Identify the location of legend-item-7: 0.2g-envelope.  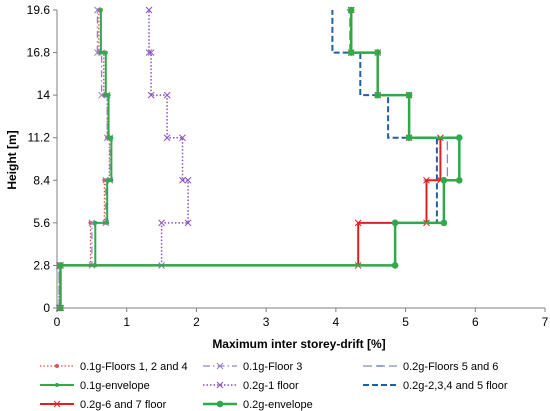
(258, 405).